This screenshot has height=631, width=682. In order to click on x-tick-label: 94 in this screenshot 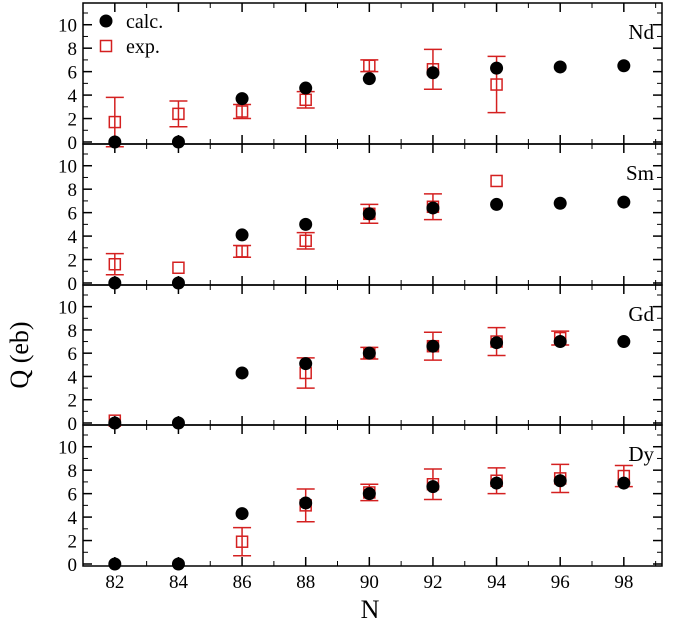, I will do `click(497, 582)`.